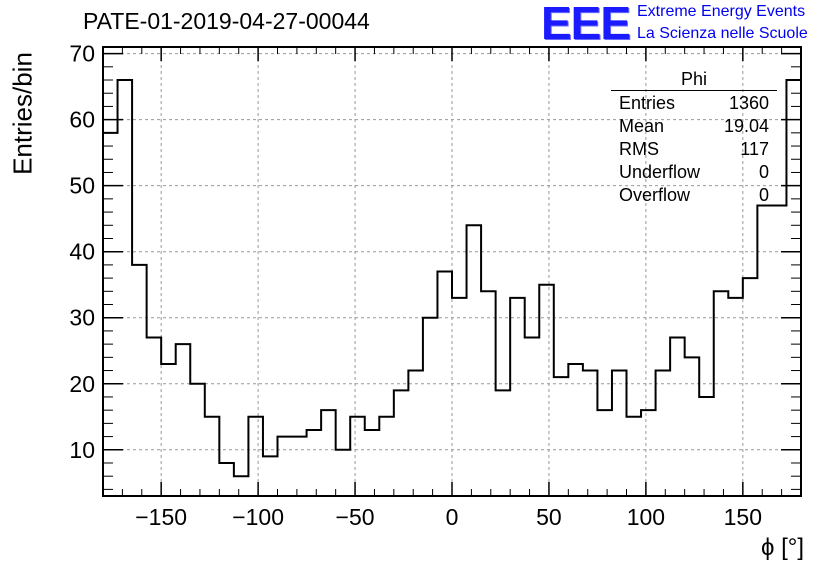 This screenshot has height=572, width=836. Describe the element at coordinates (660, 172) in the screenshot. I see `stats-label: Underflow` at that location.